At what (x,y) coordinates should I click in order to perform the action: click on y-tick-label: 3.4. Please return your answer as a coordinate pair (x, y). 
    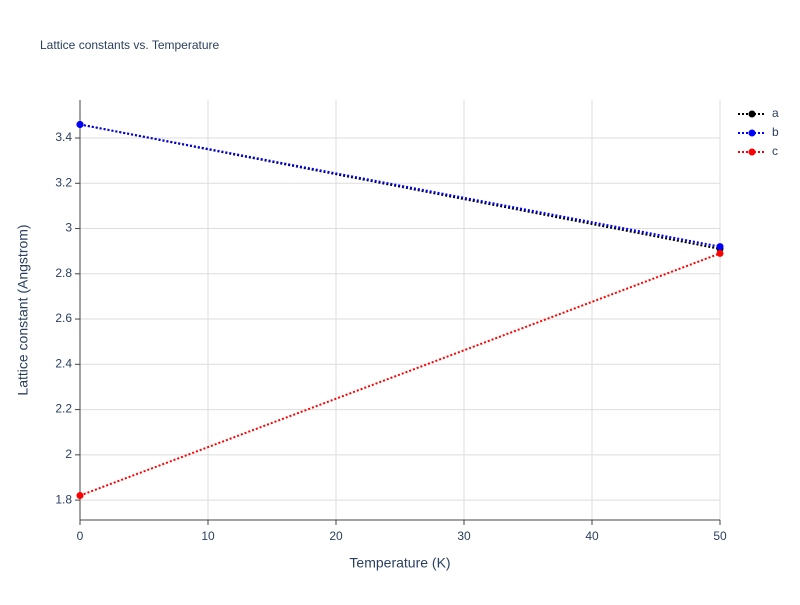
    Looking at the image, I should click on (63, 137).